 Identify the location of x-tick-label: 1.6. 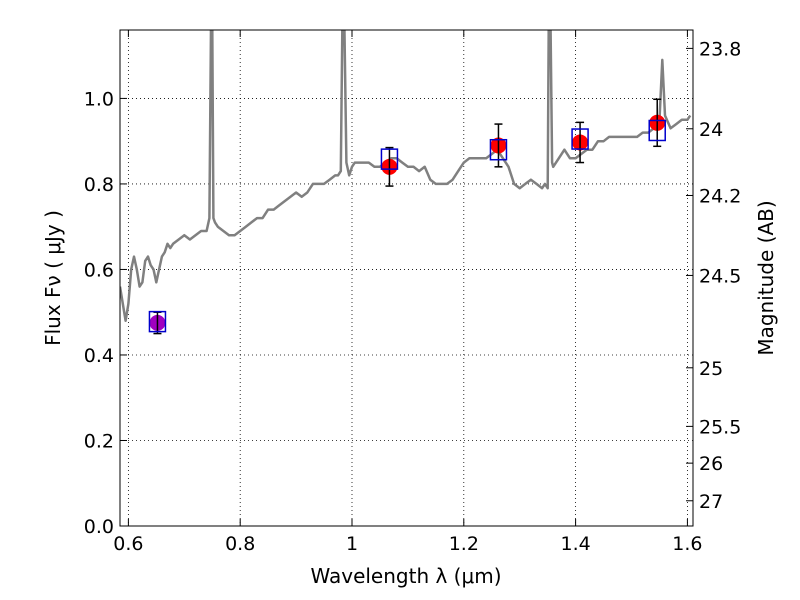
(687, 544).